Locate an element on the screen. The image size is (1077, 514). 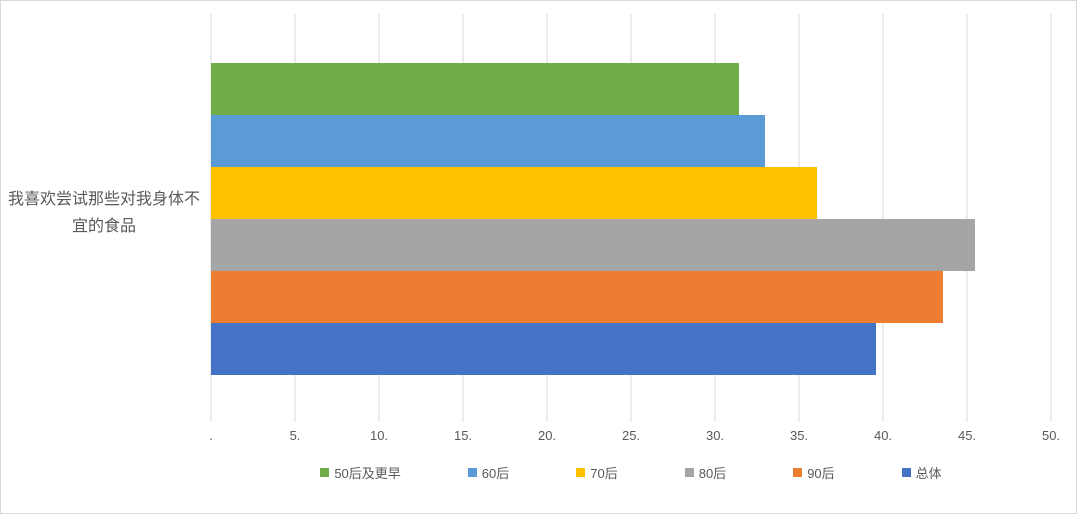
legend-item-4: 80后 is located at coordinates (705, 472).